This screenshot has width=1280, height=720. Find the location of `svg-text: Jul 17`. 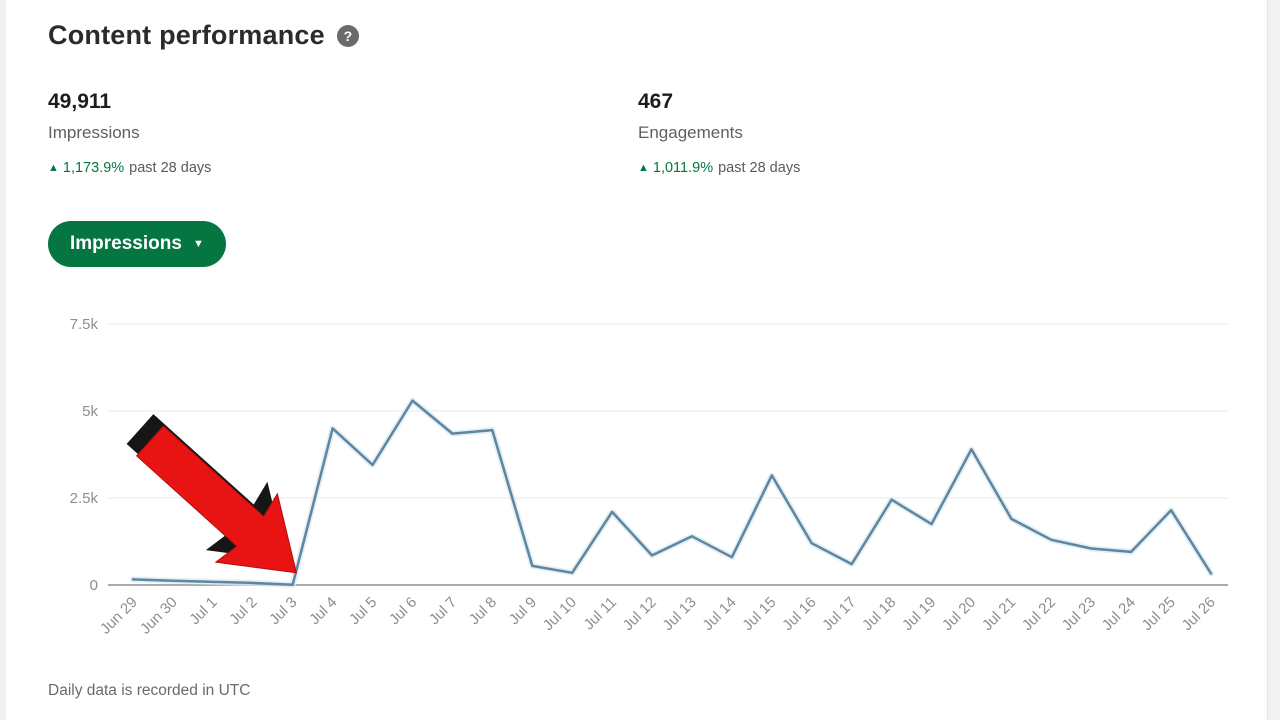

svg-text: Jul 17 is located at coordinates (839, 614).